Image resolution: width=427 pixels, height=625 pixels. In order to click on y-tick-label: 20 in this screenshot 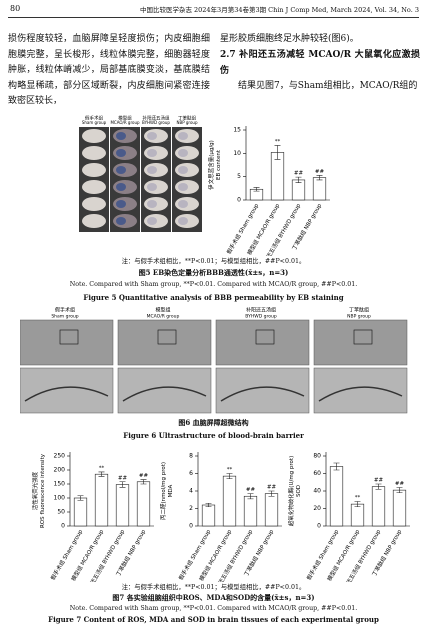, I will do `click(317, 508)`.